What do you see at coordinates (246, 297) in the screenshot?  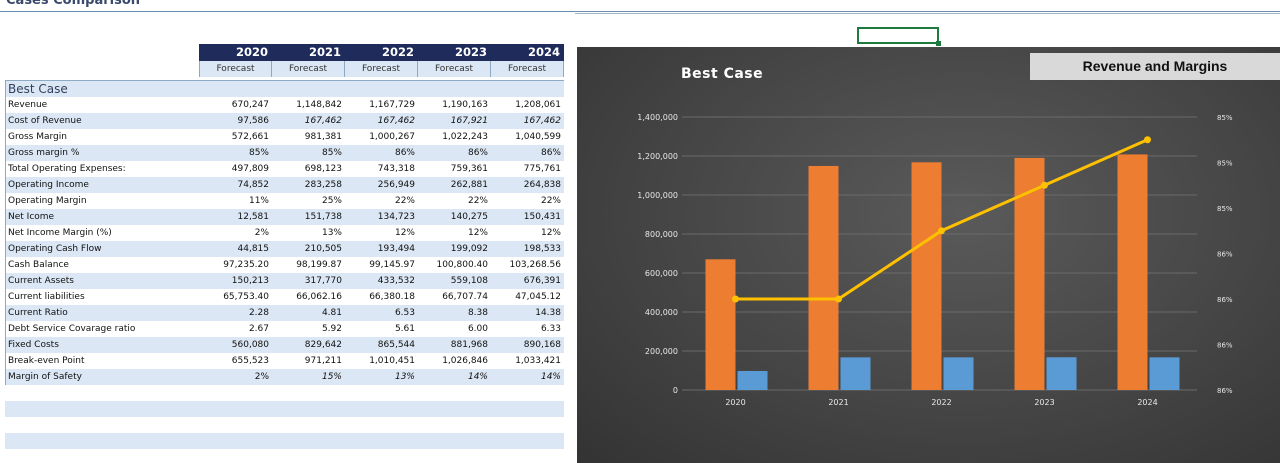 I see `row-value: 65,753.40` at bounding box center [246, 297].